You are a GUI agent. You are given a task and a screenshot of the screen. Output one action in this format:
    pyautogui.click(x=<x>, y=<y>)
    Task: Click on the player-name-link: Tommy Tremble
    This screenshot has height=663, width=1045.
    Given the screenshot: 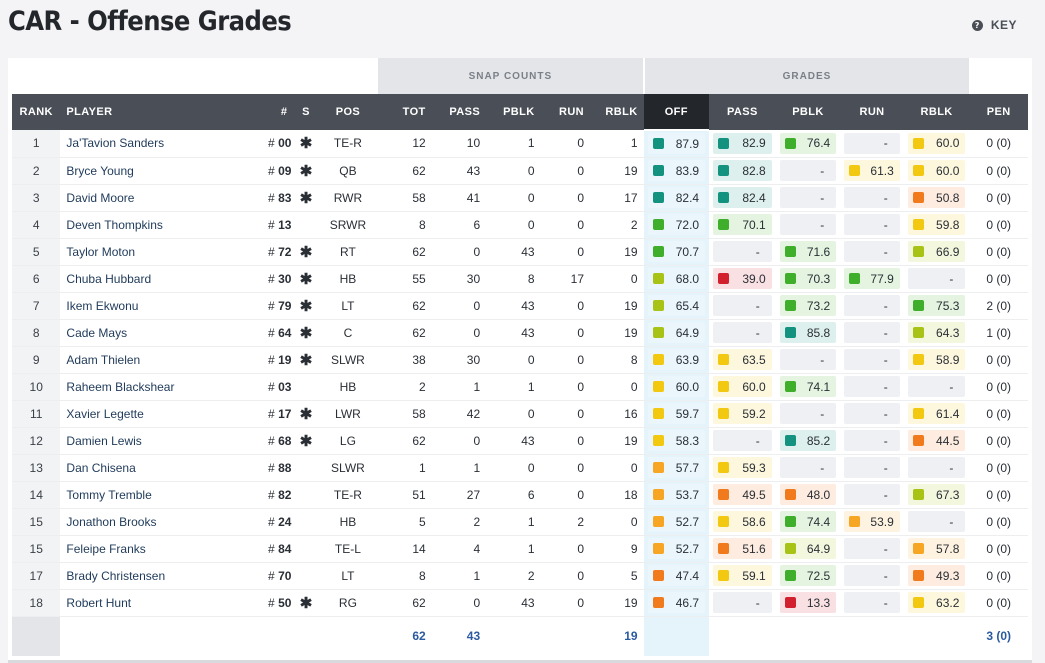 What is the action you would take?
    pyautogui.click(x=146, y=495)
    